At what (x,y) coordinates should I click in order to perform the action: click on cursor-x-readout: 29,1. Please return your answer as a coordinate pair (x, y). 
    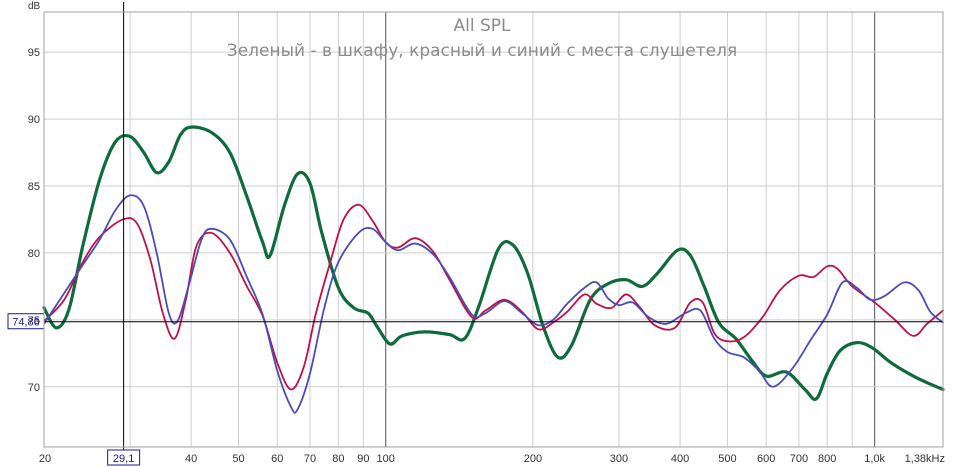
    Looking at the image, I should click on (123, 459).